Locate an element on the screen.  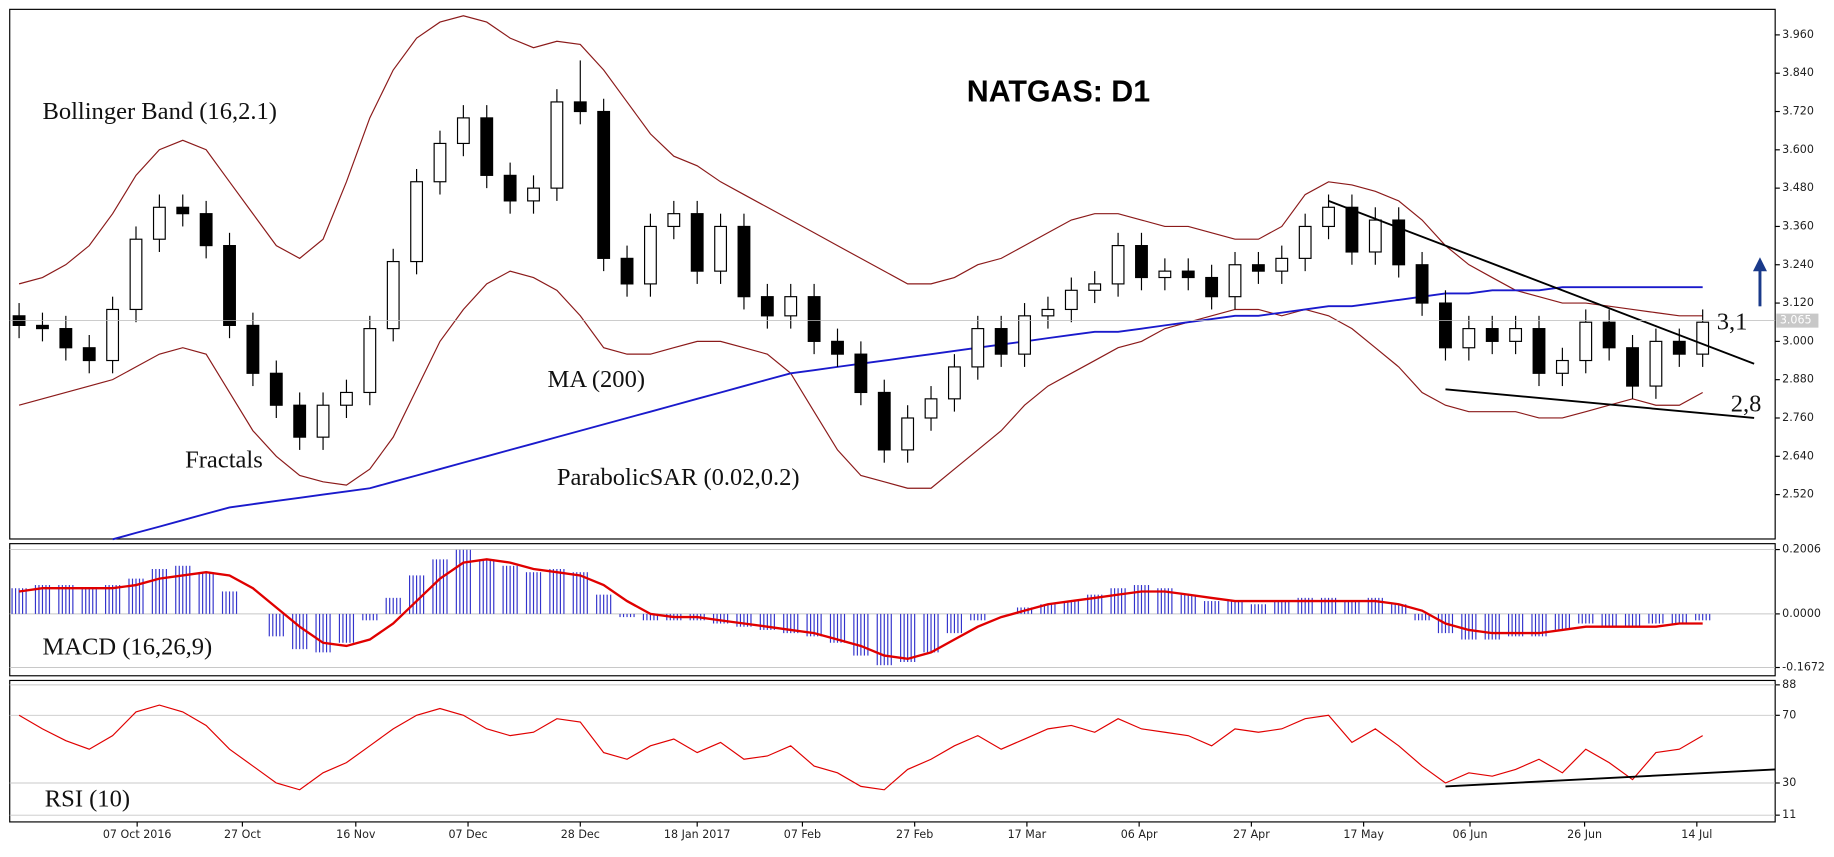
y-tick-label: 30 is located at coordinates (1789, 782).